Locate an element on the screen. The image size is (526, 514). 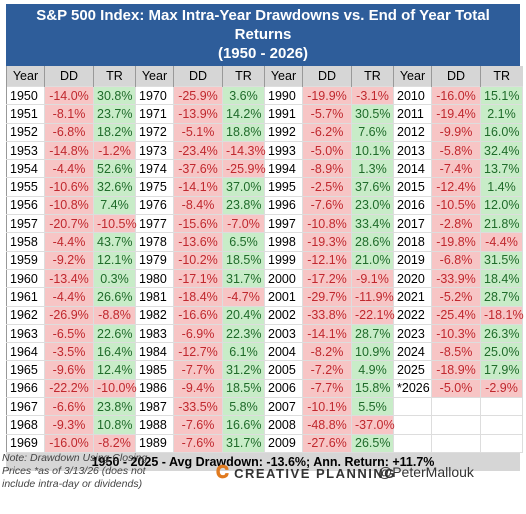
drawdown-cell: -26.9% is located at coordinates (69, 315).